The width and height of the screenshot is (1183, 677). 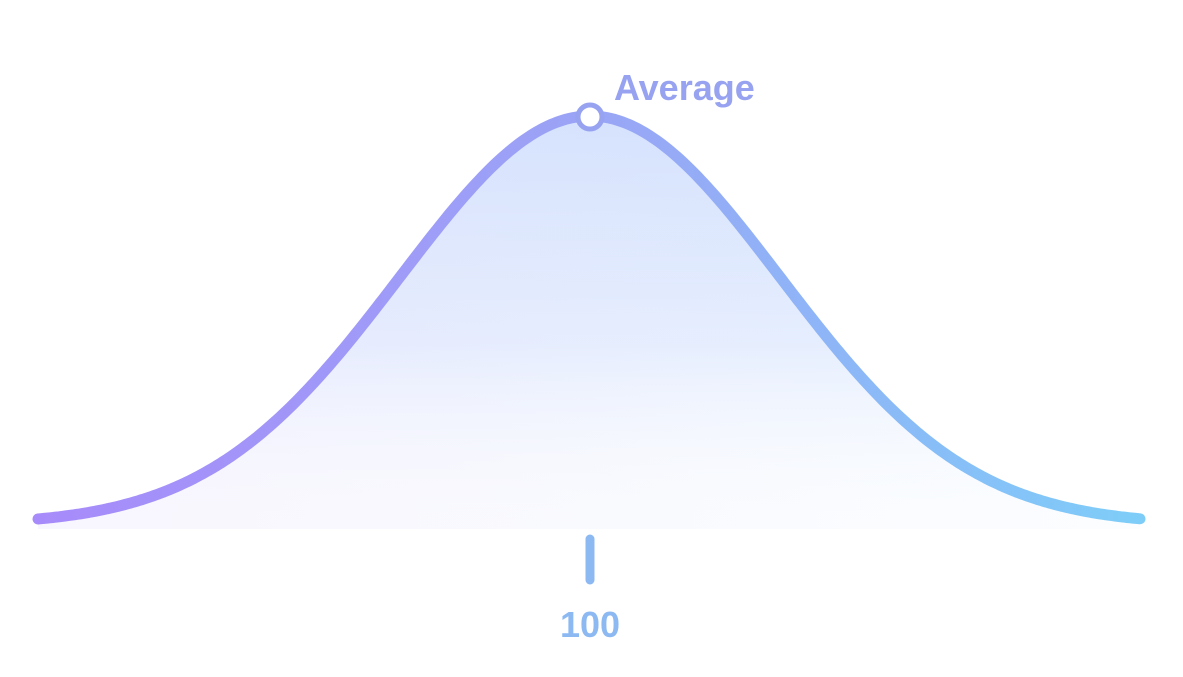 I want to click on peak-label: Average, so click(x=684, y=87).